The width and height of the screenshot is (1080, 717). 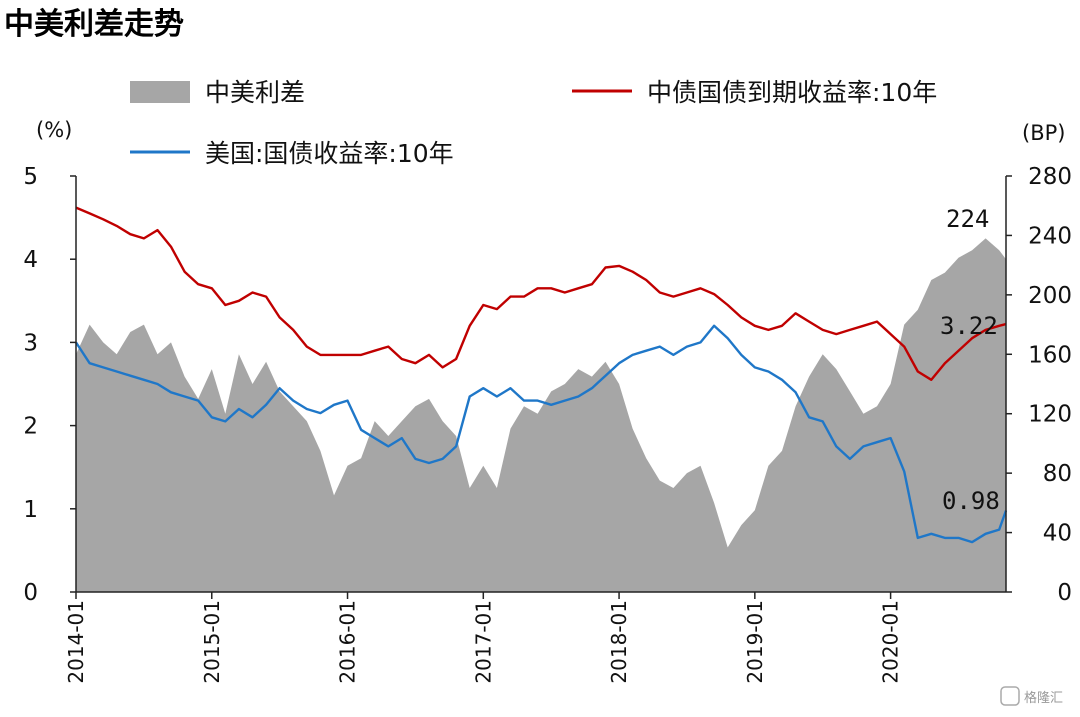 I want to click on legend-label-us: 美国:国债收益率:10年, so click(x=329, y=153).